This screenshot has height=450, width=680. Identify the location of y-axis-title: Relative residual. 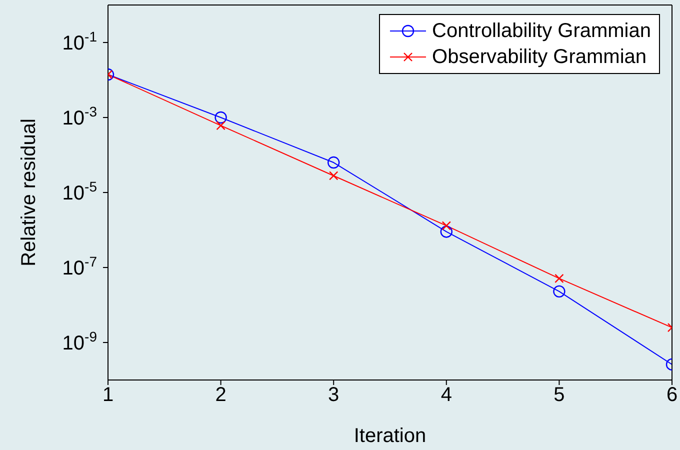
(29, 192).